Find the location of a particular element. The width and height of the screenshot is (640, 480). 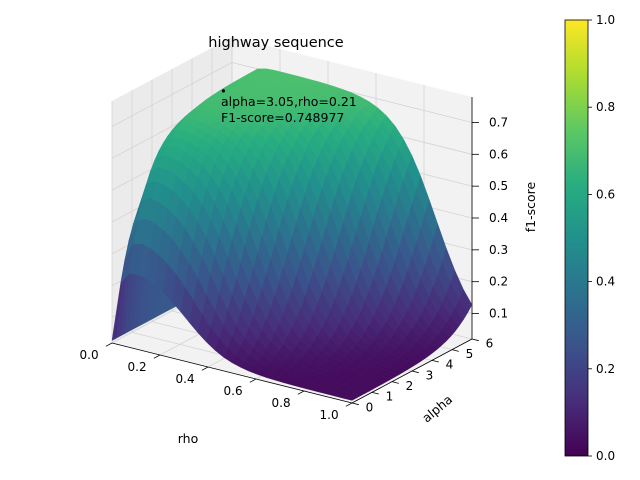

annotation: alpha=3.05,rho=0.21 F1-score=0.748977 is located at coordinates (289, 107).